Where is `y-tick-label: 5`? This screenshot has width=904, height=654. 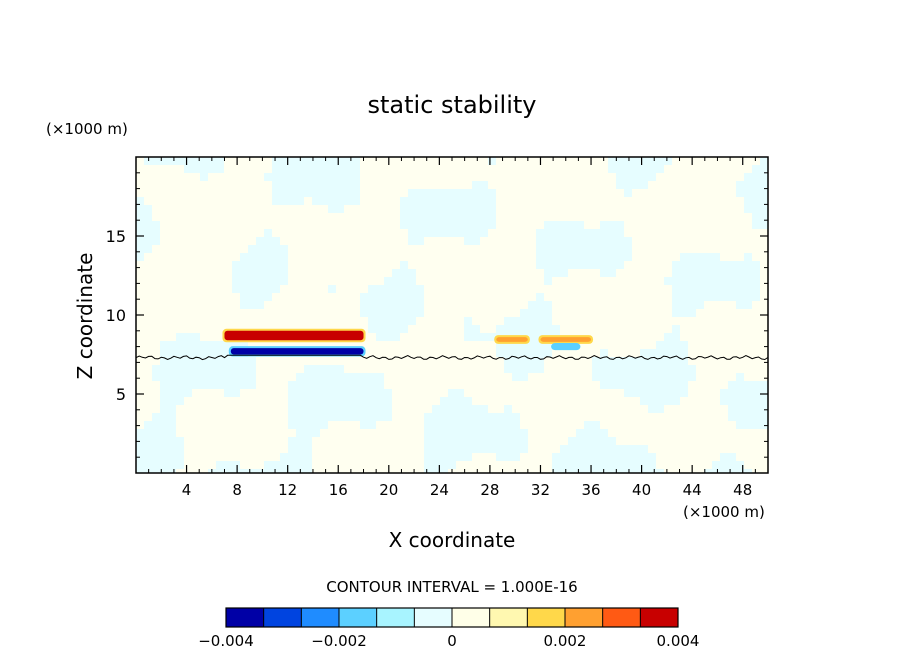
y-tick-label: 5 is located at coordinates (121, 394).